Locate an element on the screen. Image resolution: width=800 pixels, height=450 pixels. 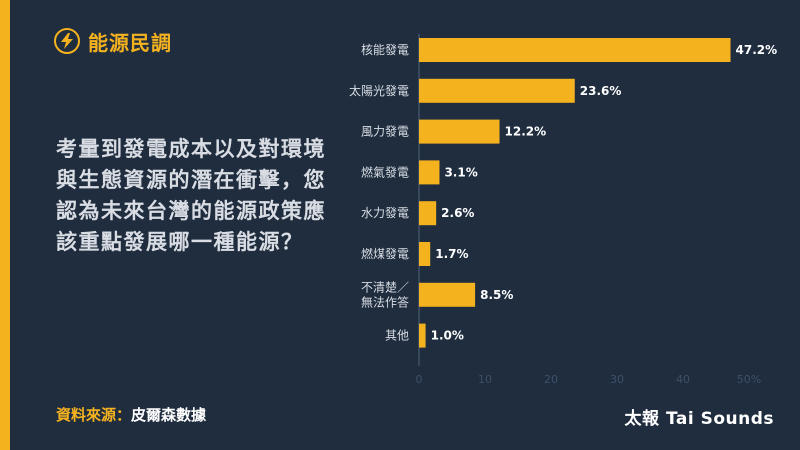
value-label-6: 8.5% is located at coordinates (496, 295).